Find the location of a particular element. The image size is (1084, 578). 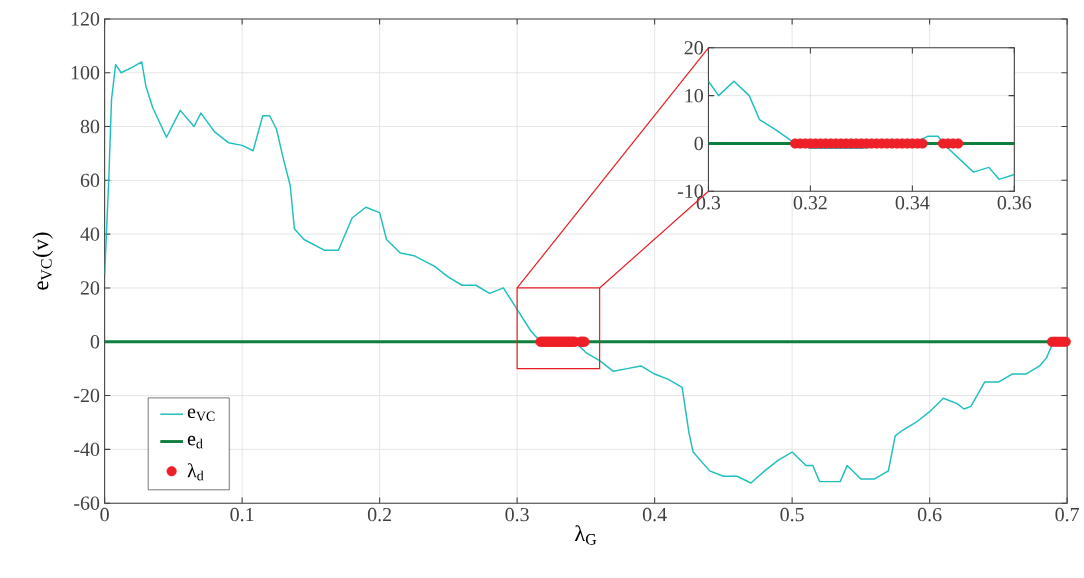

legend-label: e$_{d}$ is located at coordinates (195, 442).